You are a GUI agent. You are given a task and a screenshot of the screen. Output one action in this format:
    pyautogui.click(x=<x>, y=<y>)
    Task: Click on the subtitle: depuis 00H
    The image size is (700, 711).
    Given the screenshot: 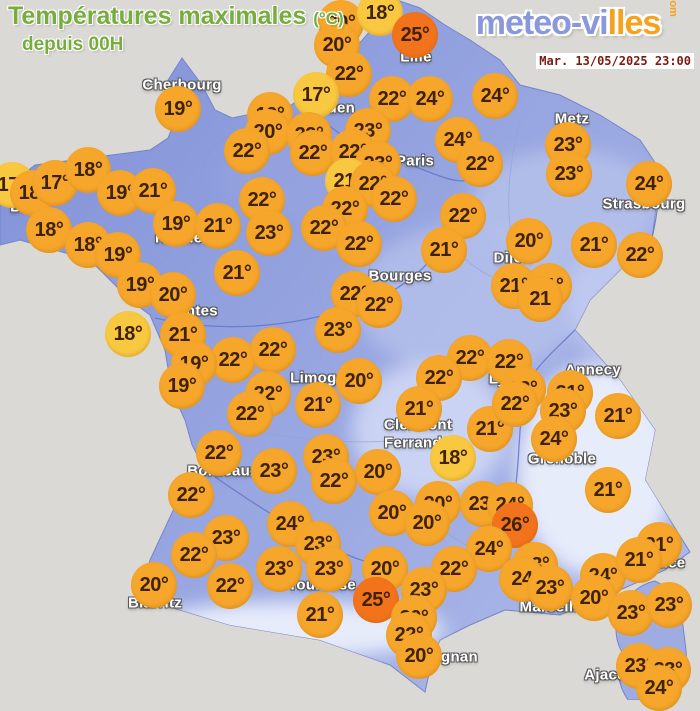 What is the action you would take?
    pyautogui.click(x=73, y=44)
    